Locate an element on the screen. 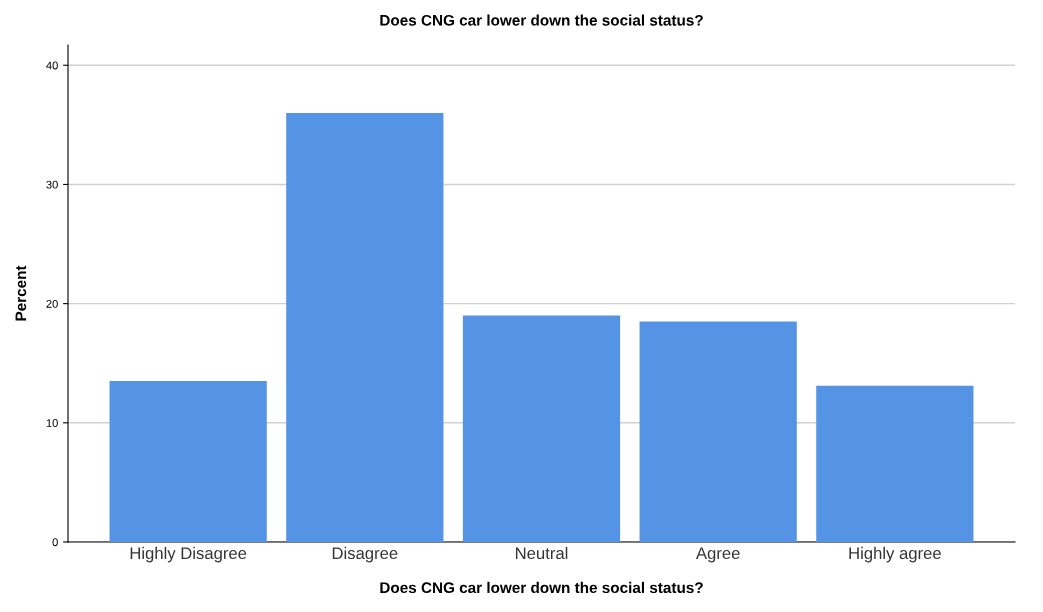 Image resolution: width=1043 pixels, height=612 pixels. y-tick-label: 30 is located at coordinates (52, 184).